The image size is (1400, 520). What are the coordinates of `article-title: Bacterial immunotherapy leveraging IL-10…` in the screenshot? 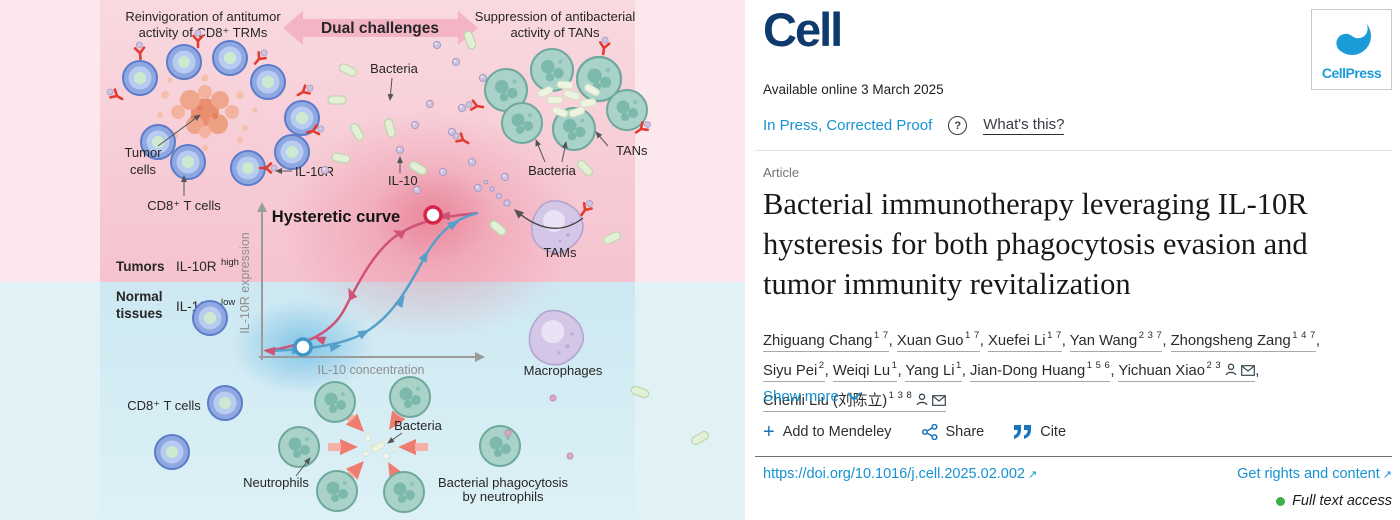 It's located at (1035, 244).